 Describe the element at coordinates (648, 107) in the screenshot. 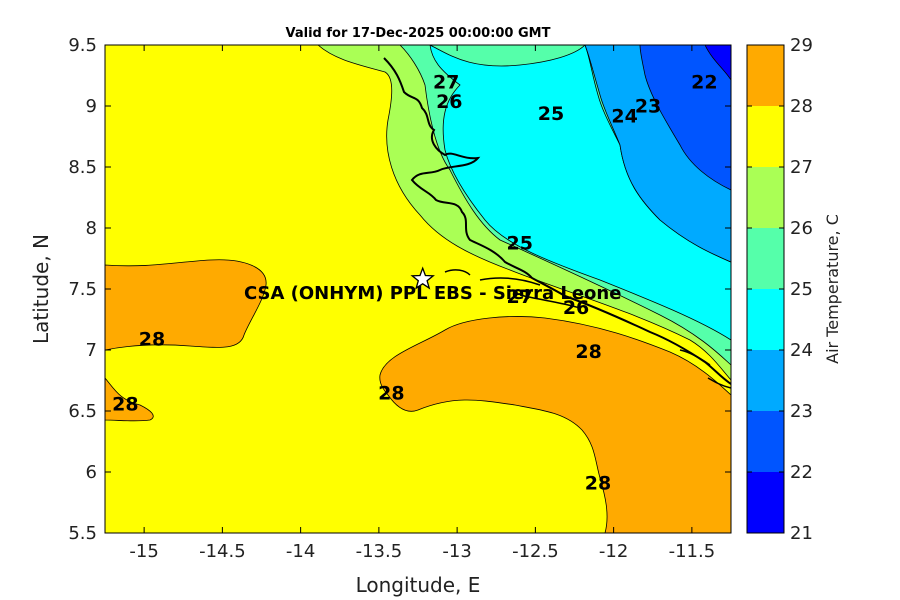

I see `contour-label: 23` at that location.